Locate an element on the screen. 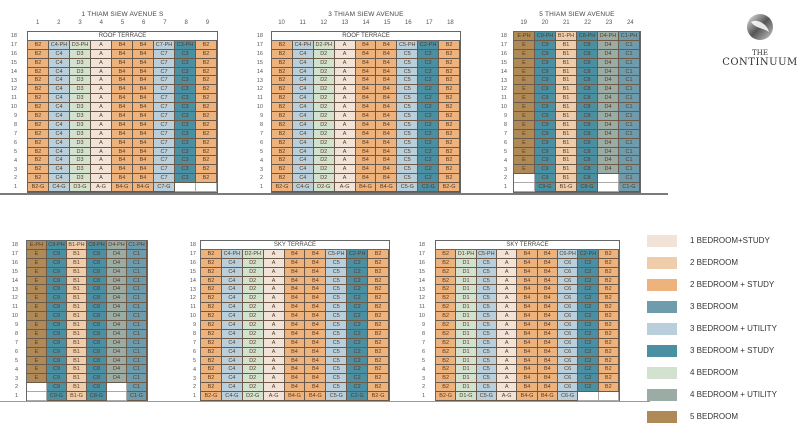 Image resolution: width=800 pixels, height=433 pixels. unit-cell: D3 is located at coordinates (80, 161).